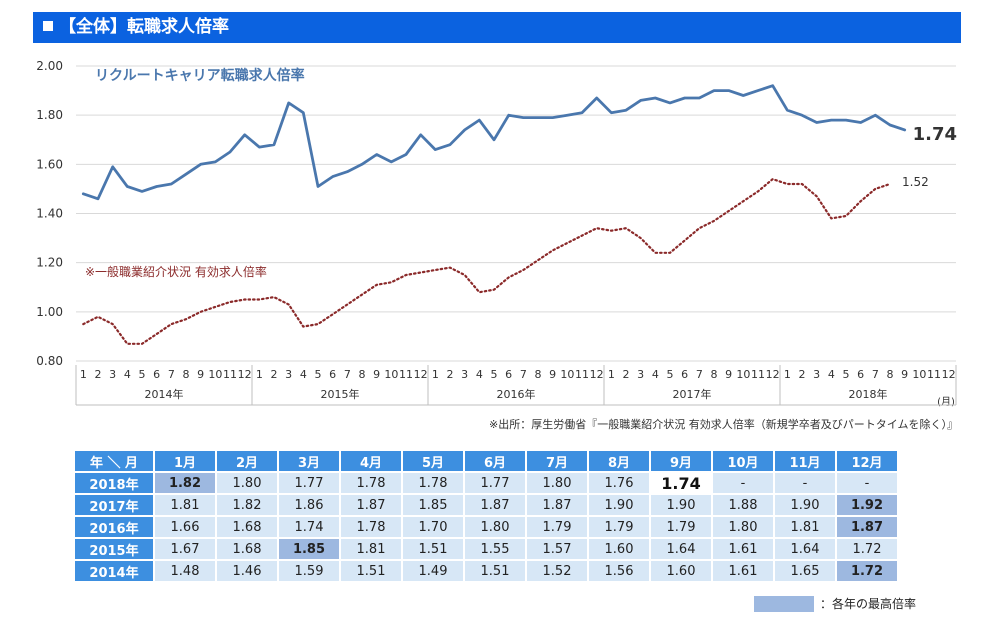 The image size is (990, 620). I want to click on table-value-cell: 1.56, so click(619, 571).